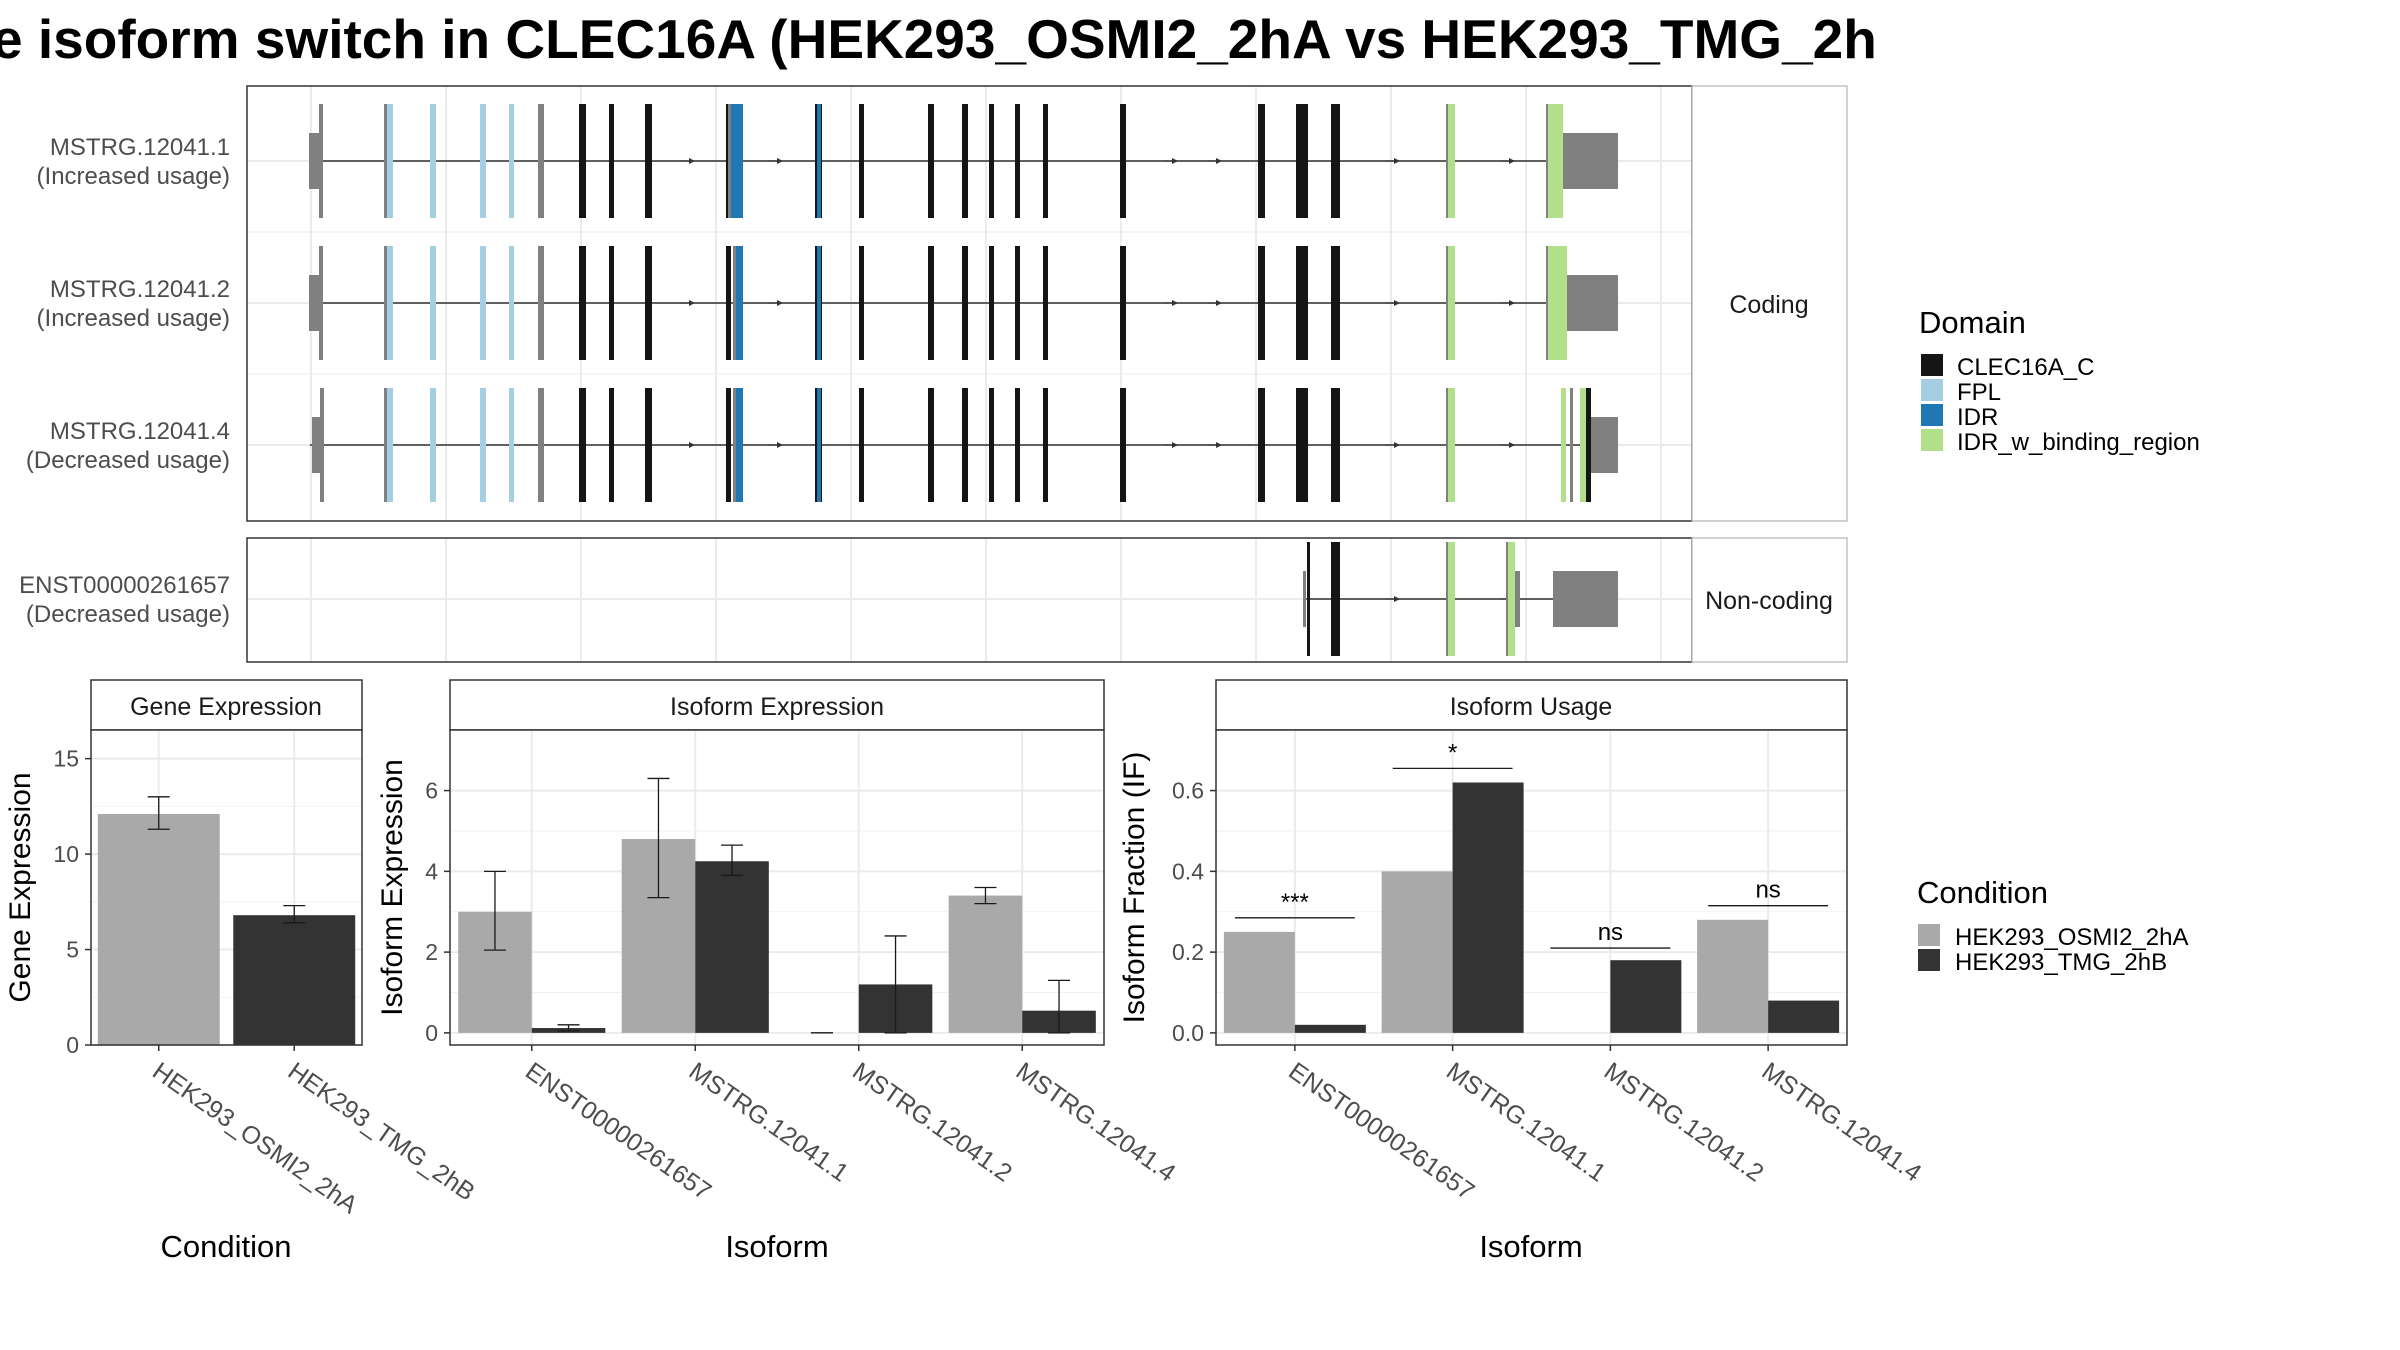  I want to click on strip-label-non-coding: Non-coding, so click(1769, 601).